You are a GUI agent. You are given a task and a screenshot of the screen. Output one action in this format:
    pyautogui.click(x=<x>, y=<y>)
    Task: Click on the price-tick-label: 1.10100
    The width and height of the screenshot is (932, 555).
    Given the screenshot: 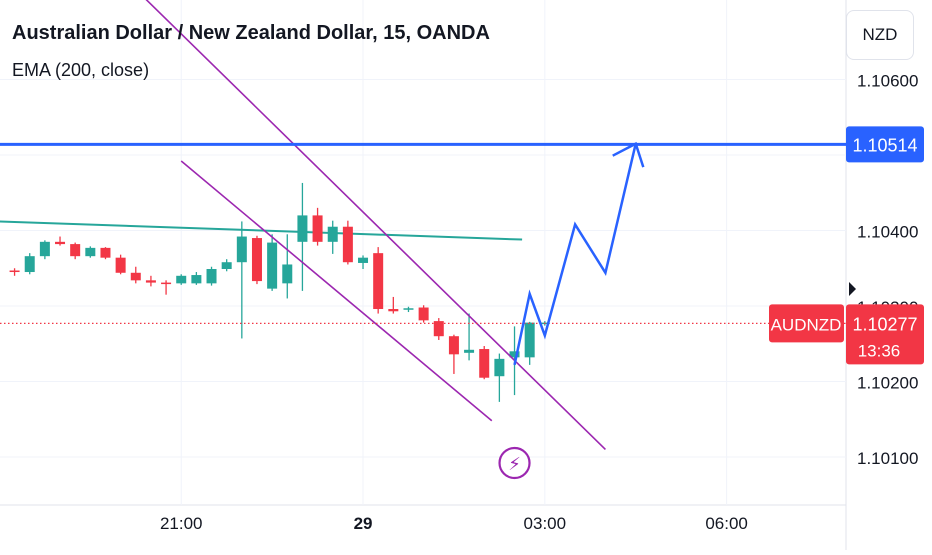 What is the action you would take?
    pyautogui.click(x=887, y=458)
    